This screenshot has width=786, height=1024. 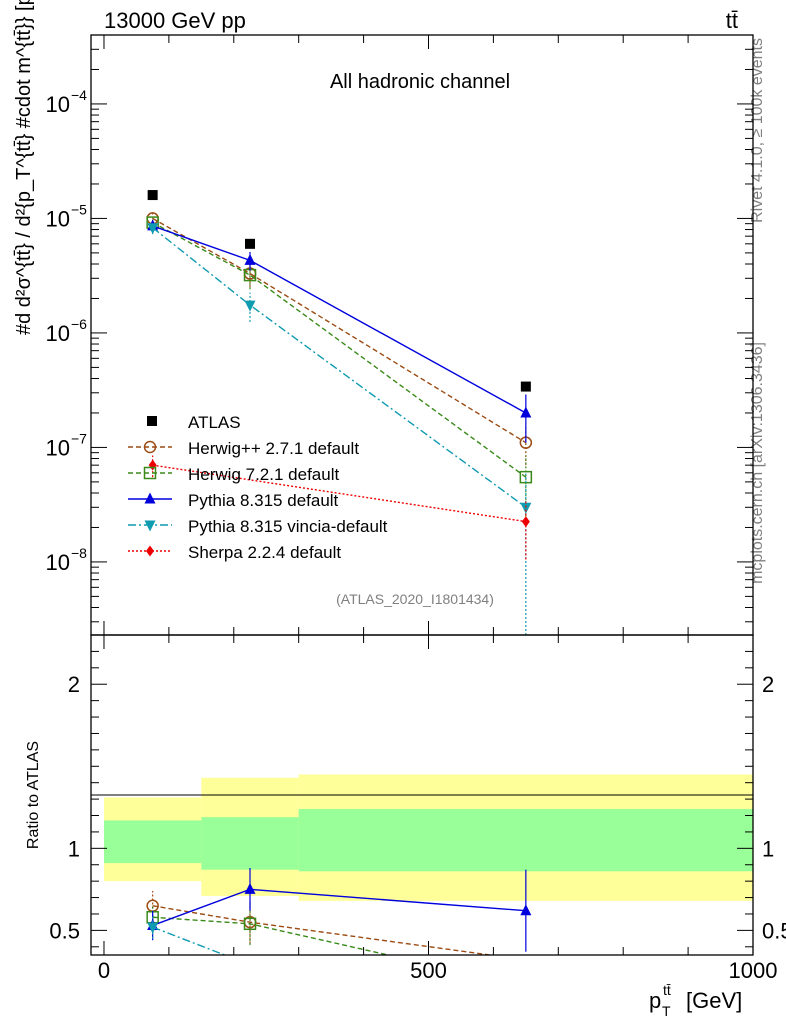 What do you see at coordinates (420, 82) in the screenshot?
I see `chart-title: All hadronic channel` at bounding box center [420, 82].